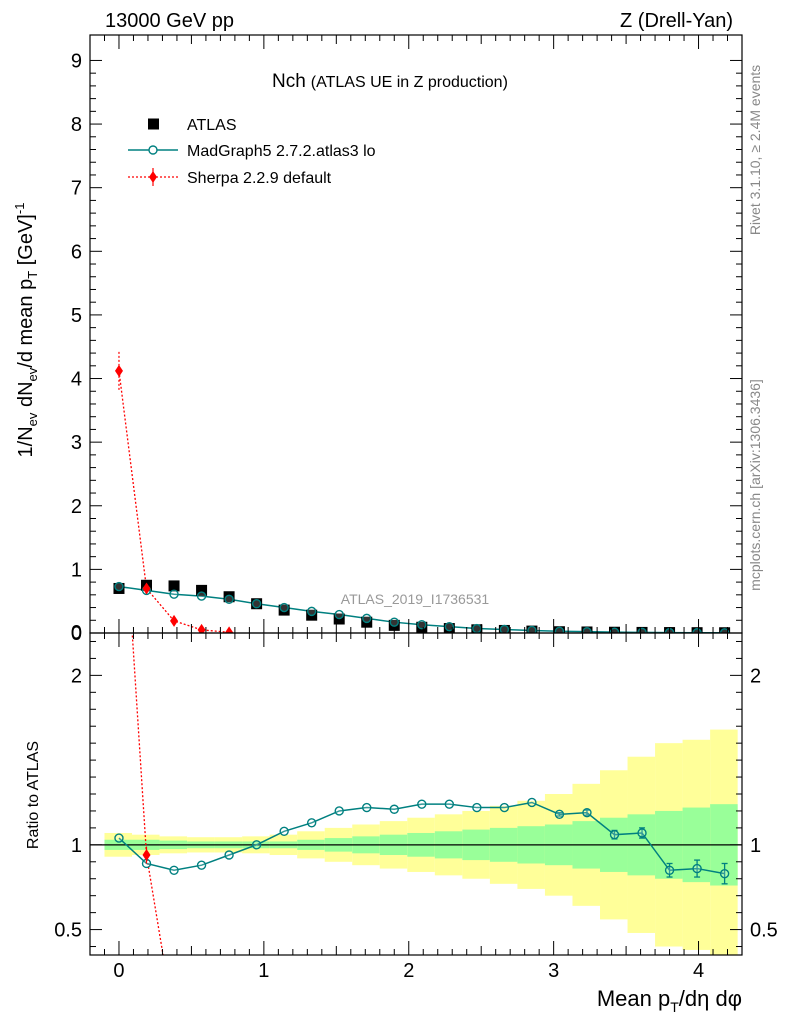 This screenshot has width=786, height=1024. Describe the element at coordinates (281, 151) in the screenshot. I see `legend-label: MadGraph5 2.7.2.atlas3 lo` at that location.